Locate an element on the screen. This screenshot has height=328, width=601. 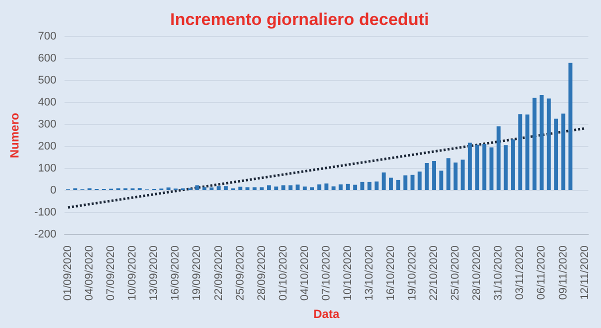
y-tick-label: 600 is located at coordinates (47, 58).